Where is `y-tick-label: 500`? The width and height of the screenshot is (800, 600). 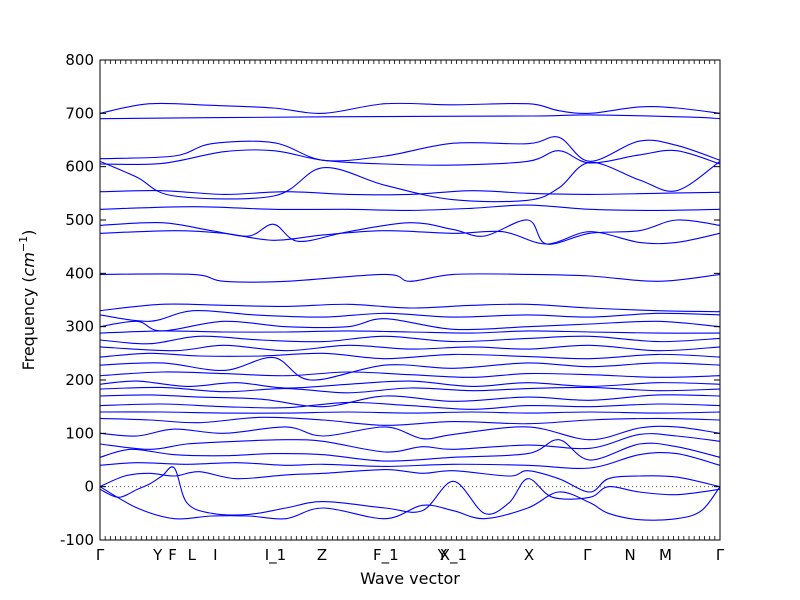
y-tick-label: 500 is located at coordinates (79, 220).